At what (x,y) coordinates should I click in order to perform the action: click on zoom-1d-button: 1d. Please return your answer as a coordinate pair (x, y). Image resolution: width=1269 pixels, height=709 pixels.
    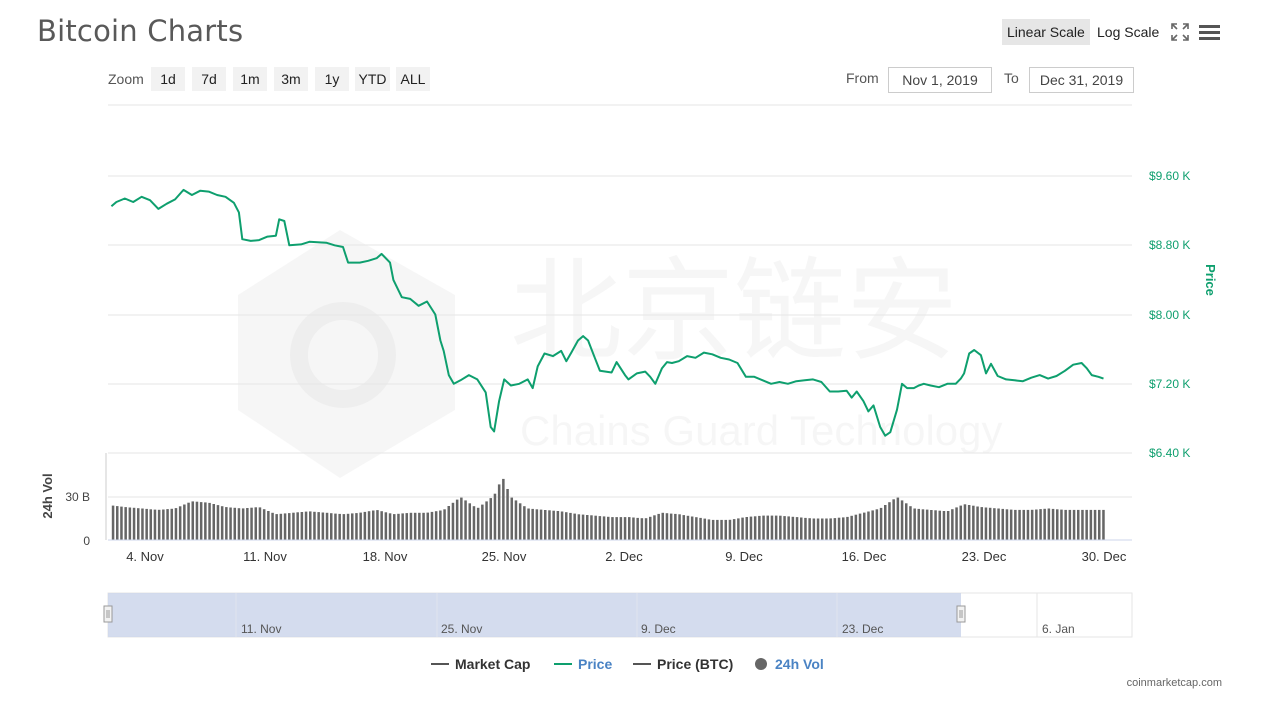
    Looking at the image, I should click on (168, 79).